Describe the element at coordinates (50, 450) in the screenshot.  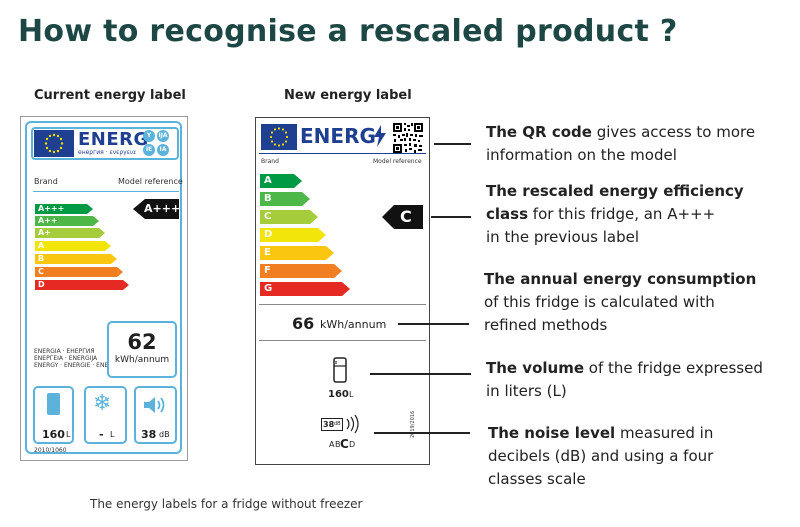
I see `old-regulation: 2010/1060` at that location.